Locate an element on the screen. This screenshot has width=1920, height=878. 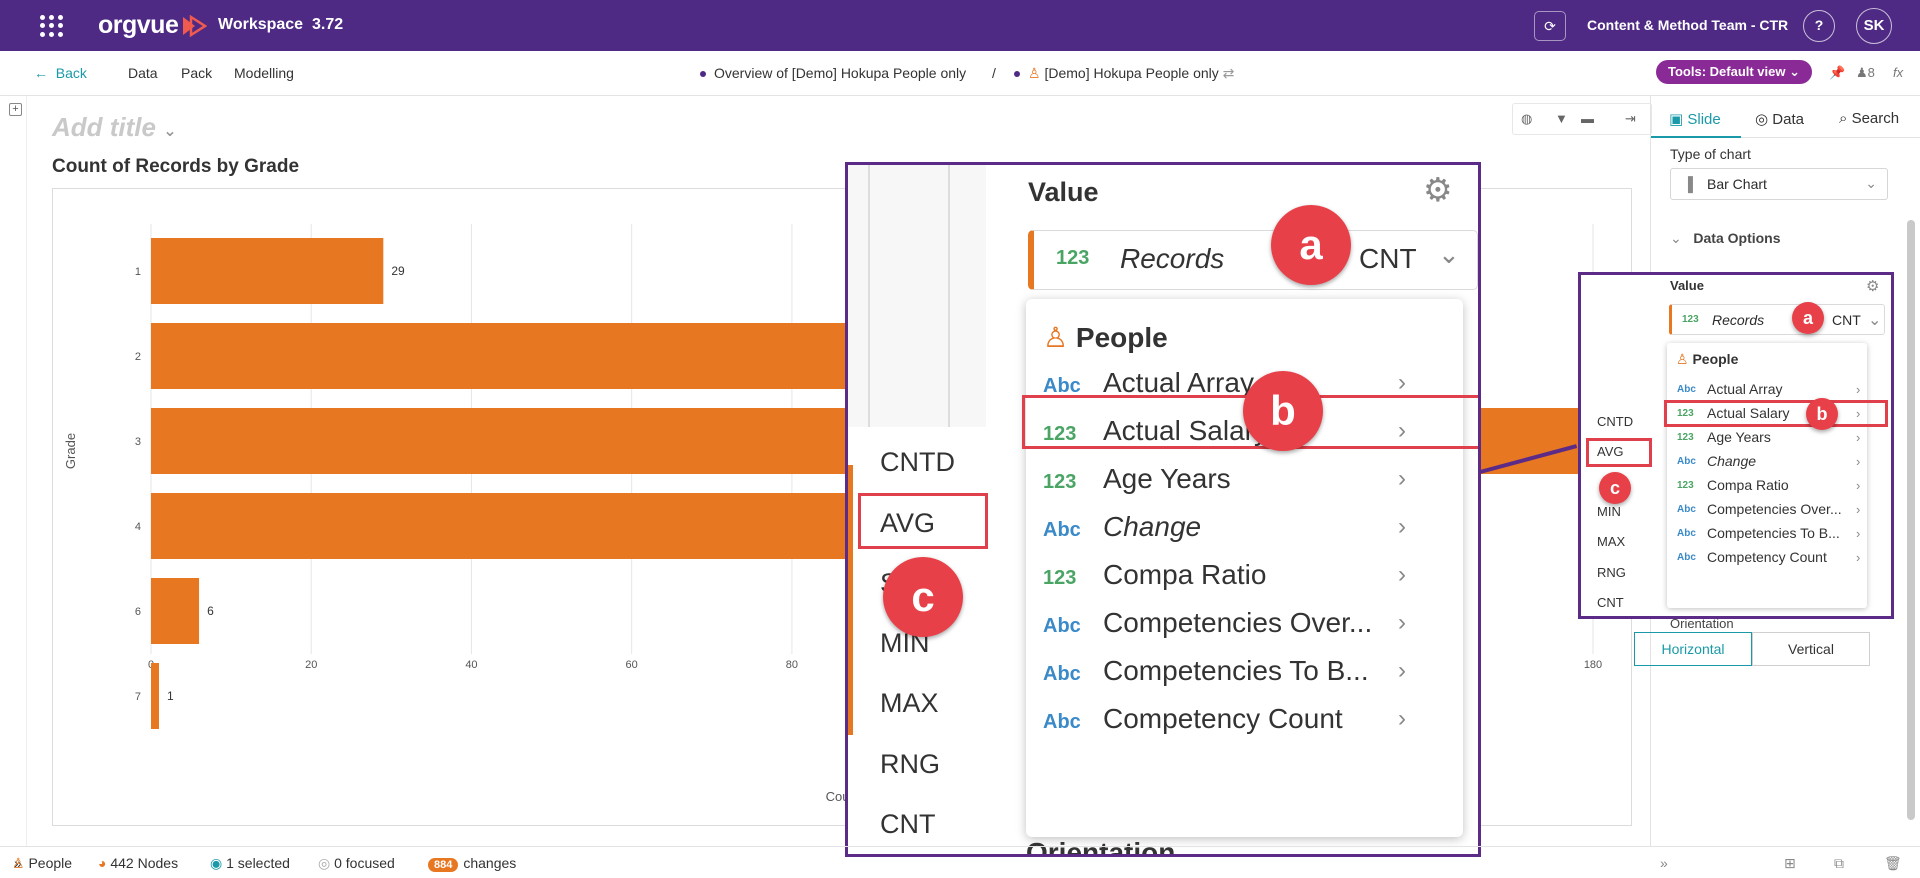
status-selected: ◉ 1 selected is located at coordinates (250, 863).